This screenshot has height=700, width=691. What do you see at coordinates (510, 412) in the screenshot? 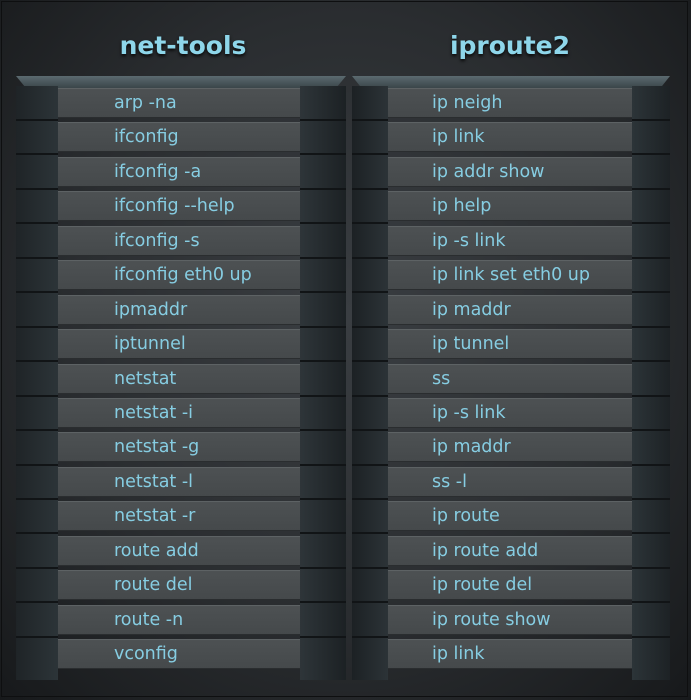
I see `iproute2-command-row: ip -s link` at bounding box center [510, 412].